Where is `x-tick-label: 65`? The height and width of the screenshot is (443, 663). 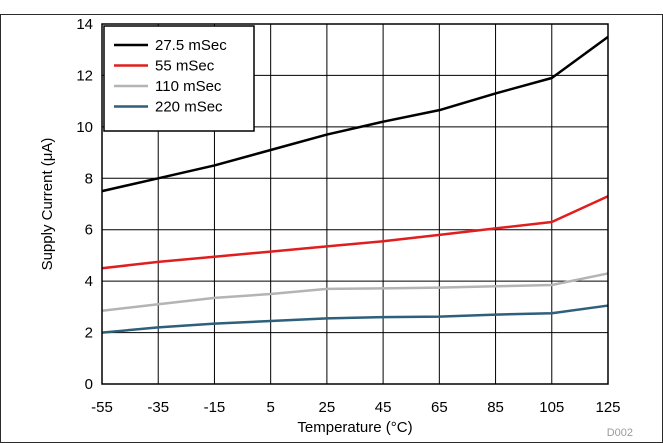
x-tick-label: 65 is located at coordinates (439, 407).